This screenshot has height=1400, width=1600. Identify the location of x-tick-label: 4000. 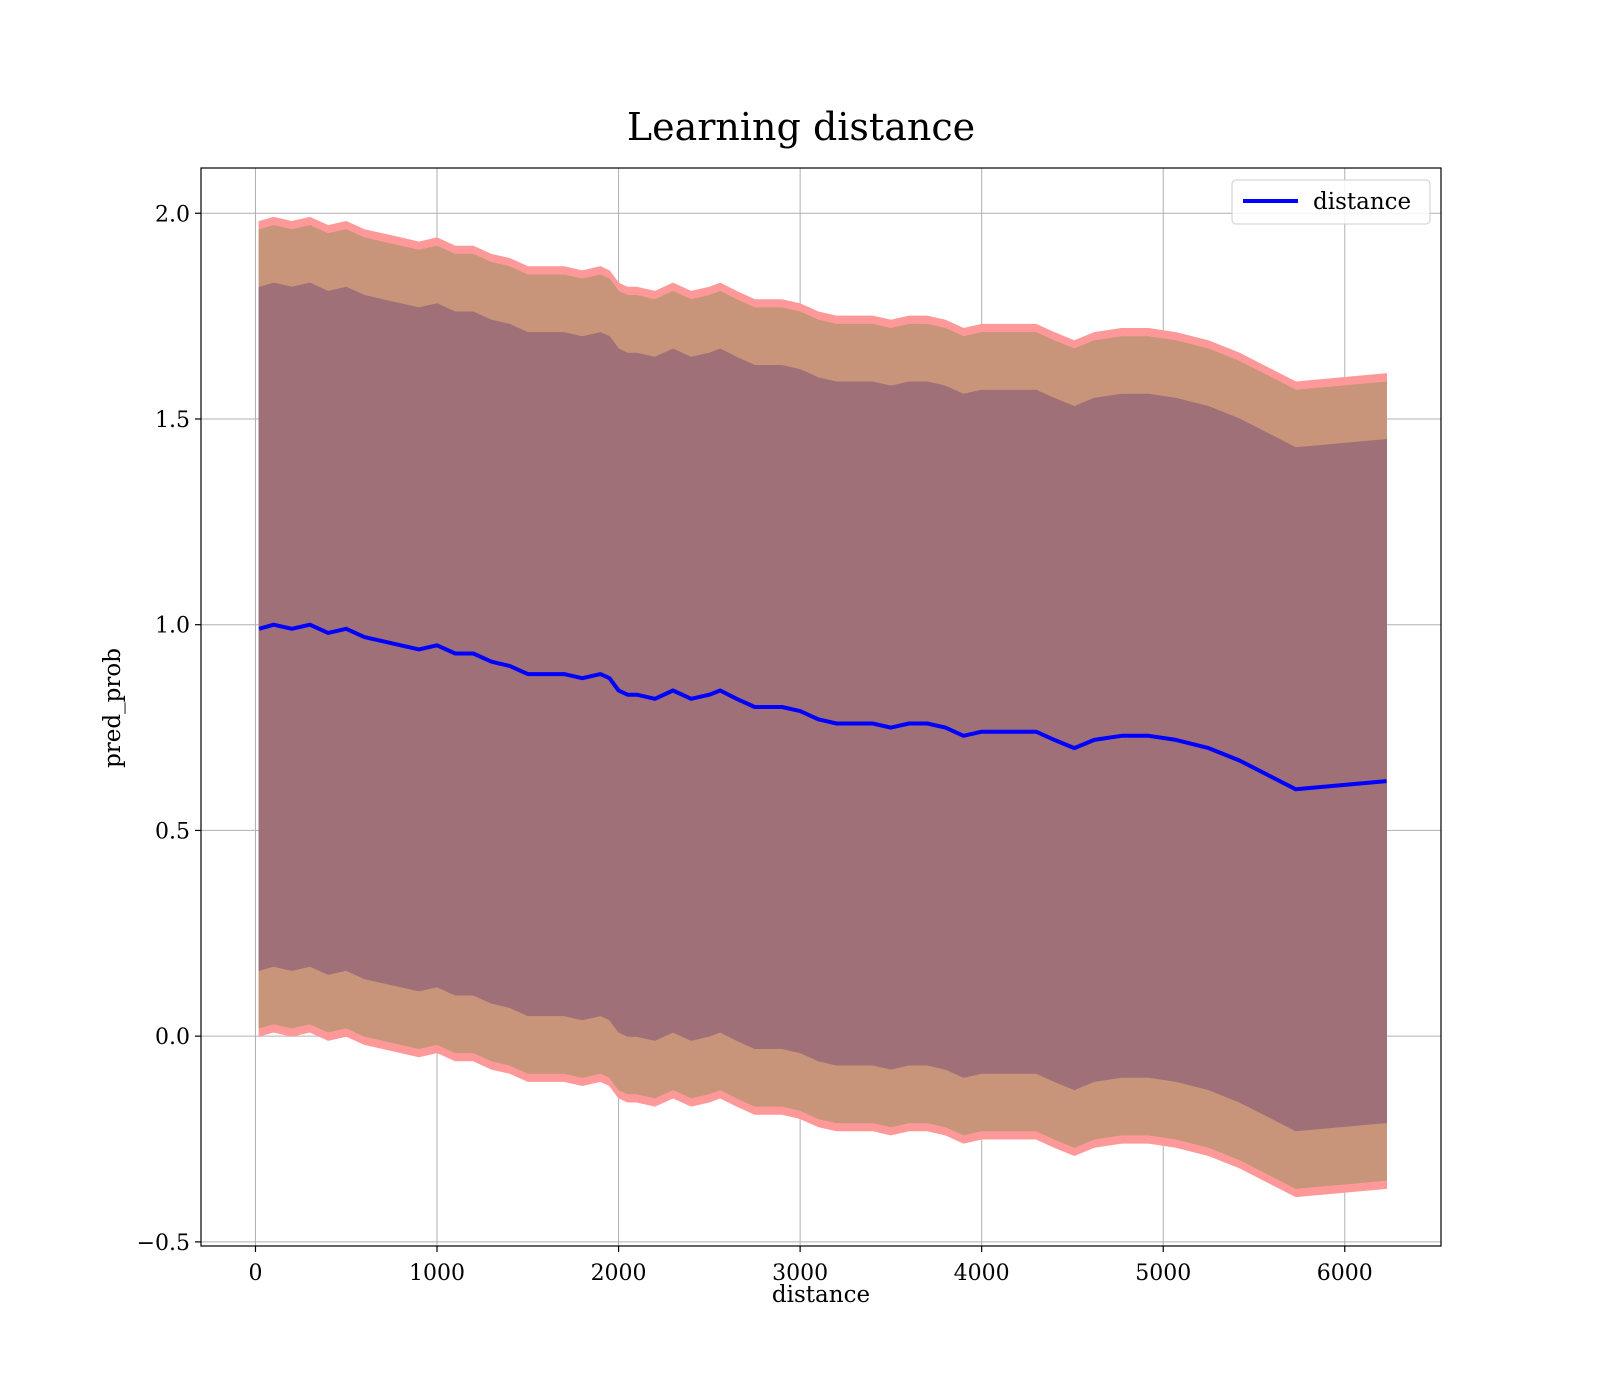
(982, 1273).